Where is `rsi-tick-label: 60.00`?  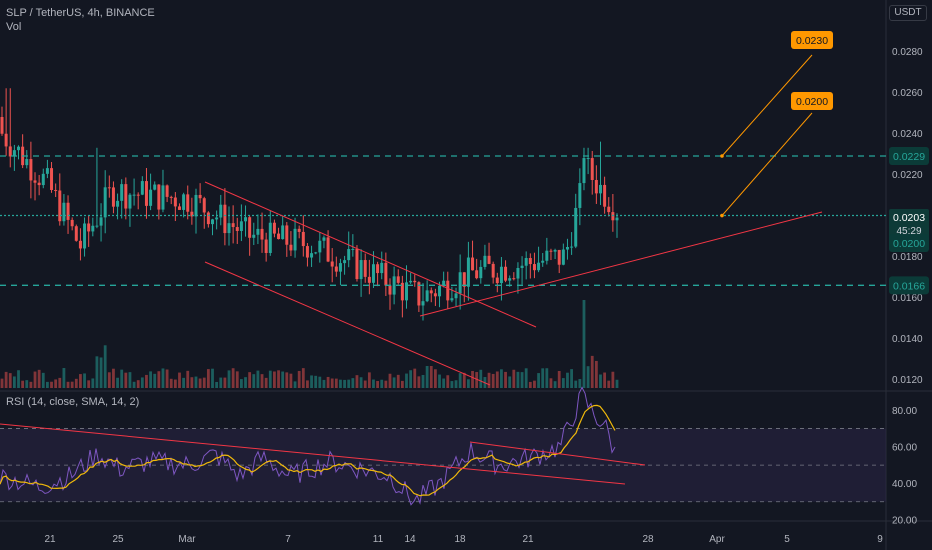
rsi-tick-label: 60.00 is located at coordinates (904, 447).